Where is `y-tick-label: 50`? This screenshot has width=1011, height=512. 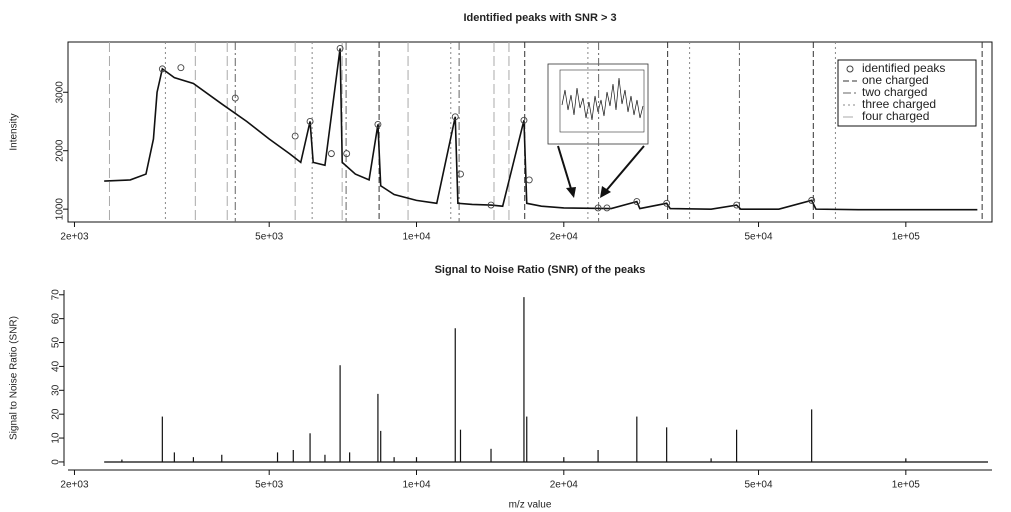
y-tick-label: 50 is located at coordinates (56, 343).